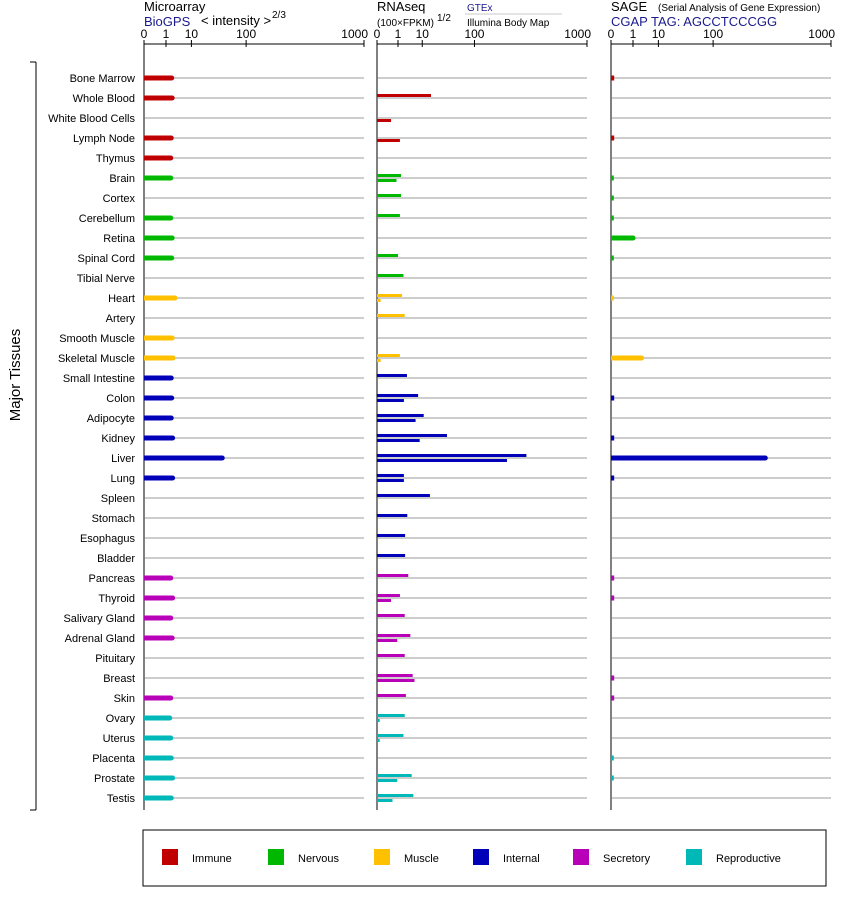 Image resolution: width=842 pixels, height=900 pixels. I want to click on microarray-bar-heart, so click(160, 298).